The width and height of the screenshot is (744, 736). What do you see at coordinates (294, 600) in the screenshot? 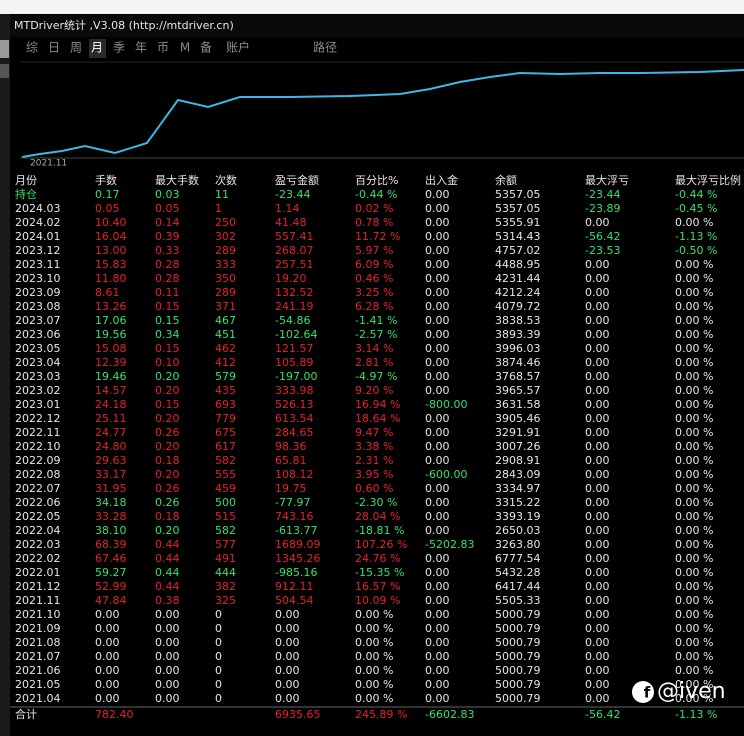
I see `cell: 504.54` at bounding box center [294, 600].